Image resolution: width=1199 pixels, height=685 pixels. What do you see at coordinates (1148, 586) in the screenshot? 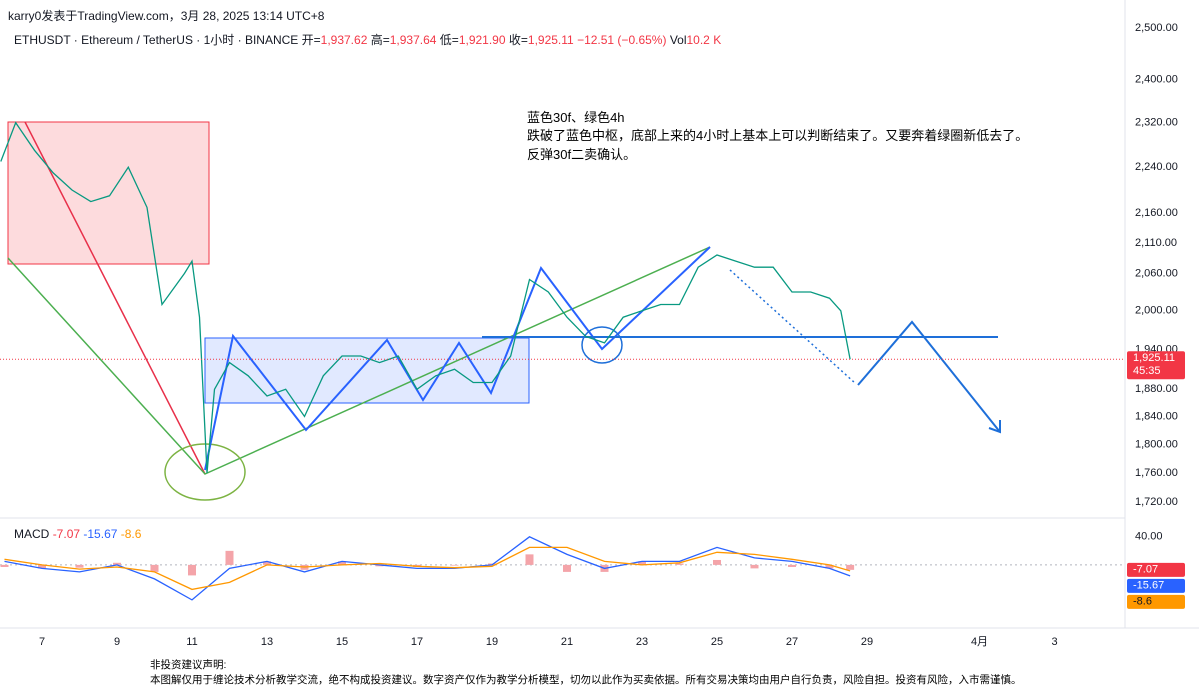
I see `value-badge-label: -15.67` at bounding box center [1148, 586].